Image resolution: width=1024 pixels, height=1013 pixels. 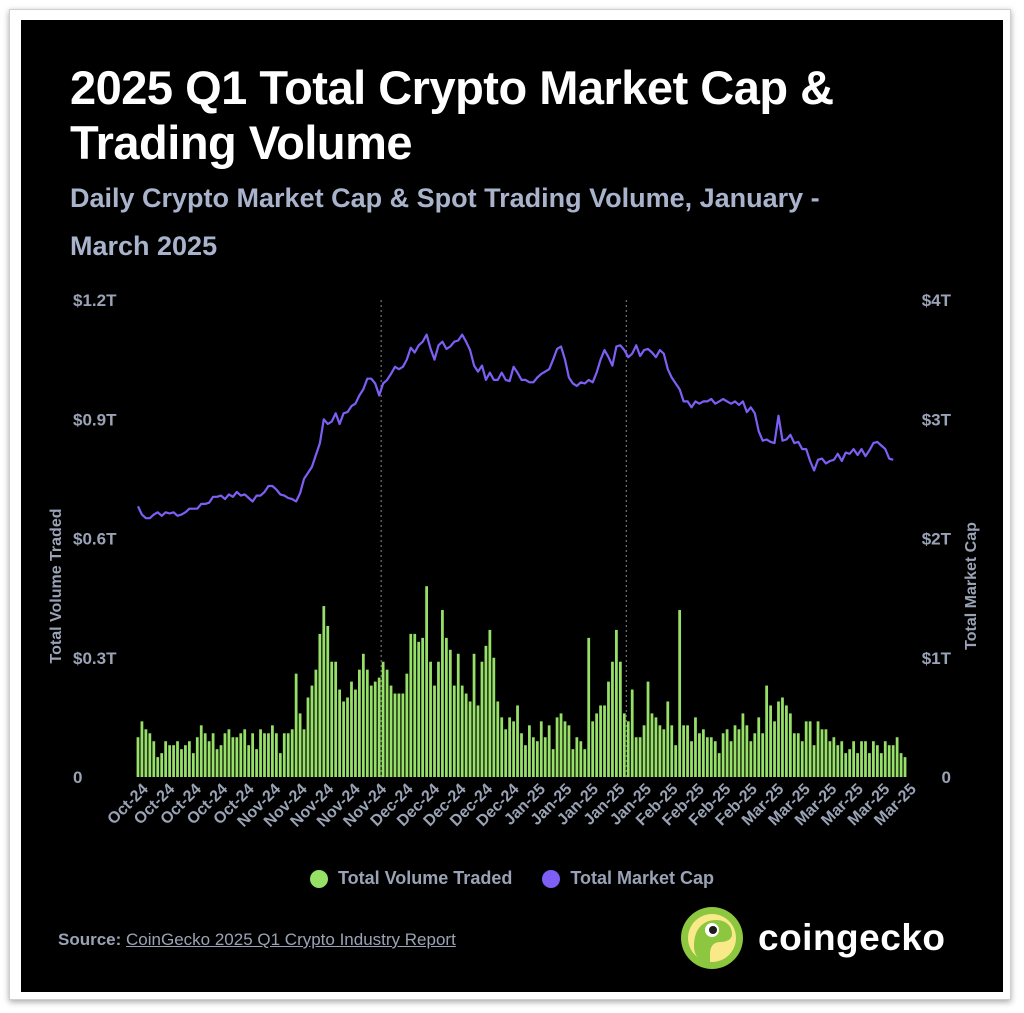 What do you see at coordinates (521, 681) in the screenshot?
I see `volume-bars` at bounding box center [521, 681].